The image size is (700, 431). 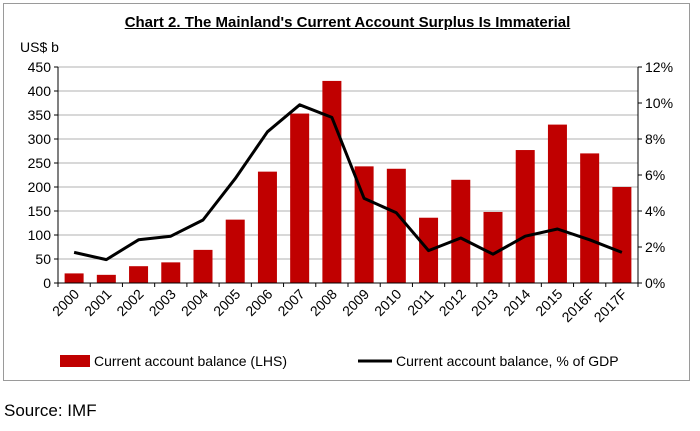 What do you see at coordinates (332, 181) in the screenshot?
I see `bar-2008` at bounding box center [332, 181].